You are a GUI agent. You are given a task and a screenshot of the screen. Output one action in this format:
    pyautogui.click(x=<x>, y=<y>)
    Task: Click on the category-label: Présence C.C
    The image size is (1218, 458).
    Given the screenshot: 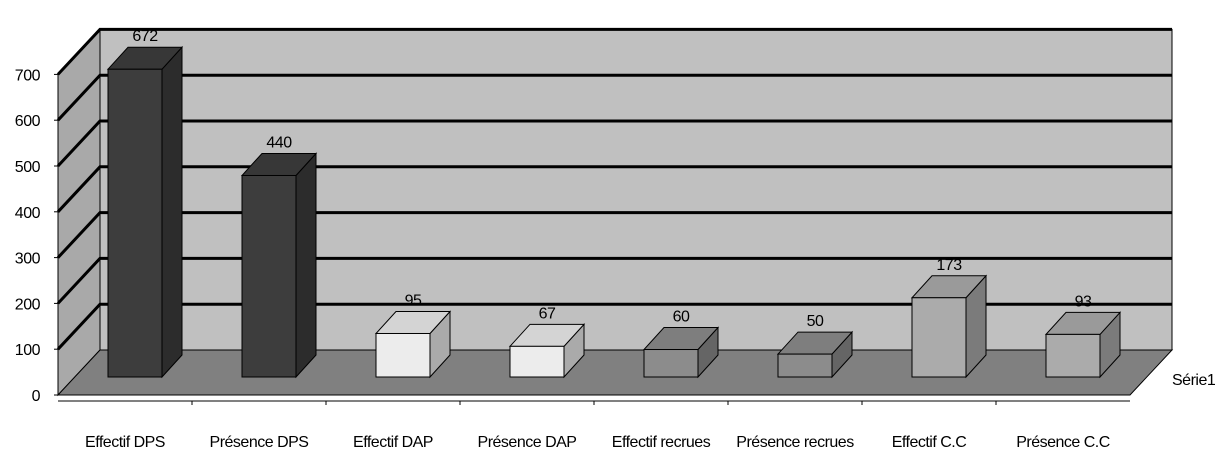 What is the action you would take?
    pyautogui.click(x=1063, y=442)
    